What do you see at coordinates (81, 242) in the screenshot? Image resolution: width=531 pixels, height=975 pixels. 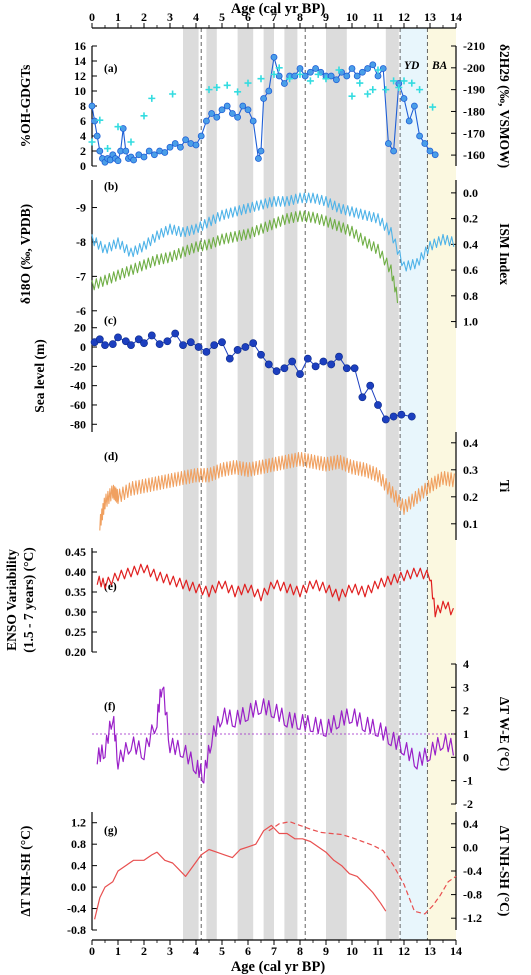 I see `y-tick-label-b-left: -8` at bounding box center [81, 242].